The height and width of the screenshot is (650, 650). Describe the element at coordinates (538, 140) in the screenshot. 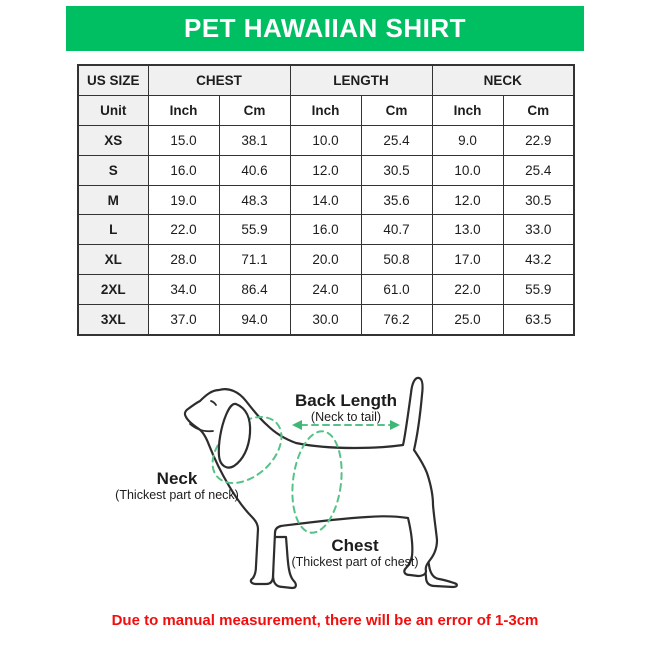

I see `value-cell: 22.9` at that location.